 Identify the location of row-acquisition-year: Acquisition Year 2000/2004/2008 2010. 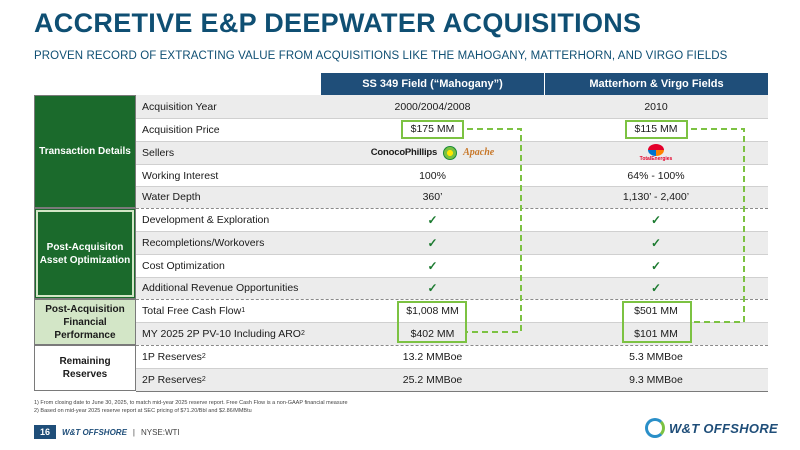
(452, 106).